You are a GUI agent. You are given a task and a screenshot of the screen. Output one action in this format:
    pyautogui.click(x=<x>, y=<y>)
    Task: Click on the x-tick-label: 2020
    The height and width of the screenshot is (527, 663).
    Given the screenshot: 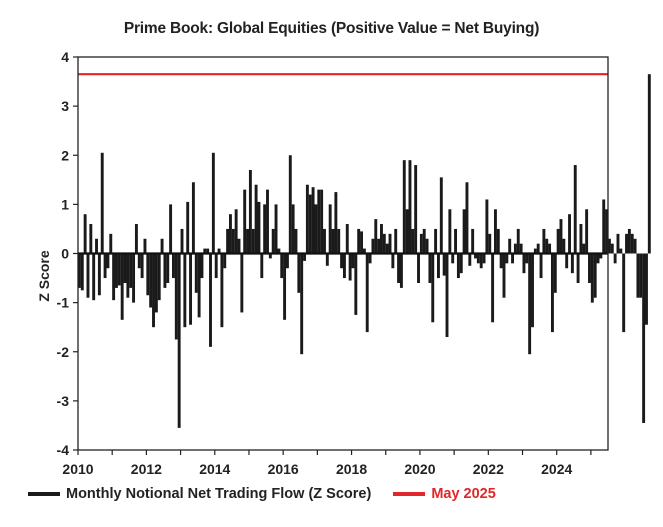 What is the action you would take?
    pyautogui.click(x=419, y=469)
    